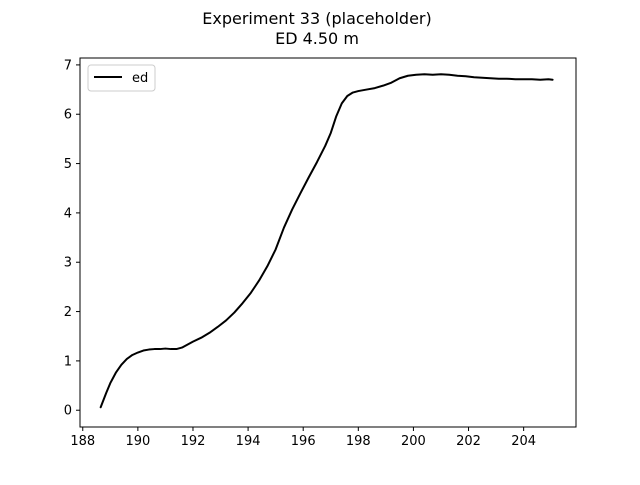 This screenshot has width=640, height=485. Describe the element at coordinates (121, 78) in the screenshot. I see `legend: ed` at that location.